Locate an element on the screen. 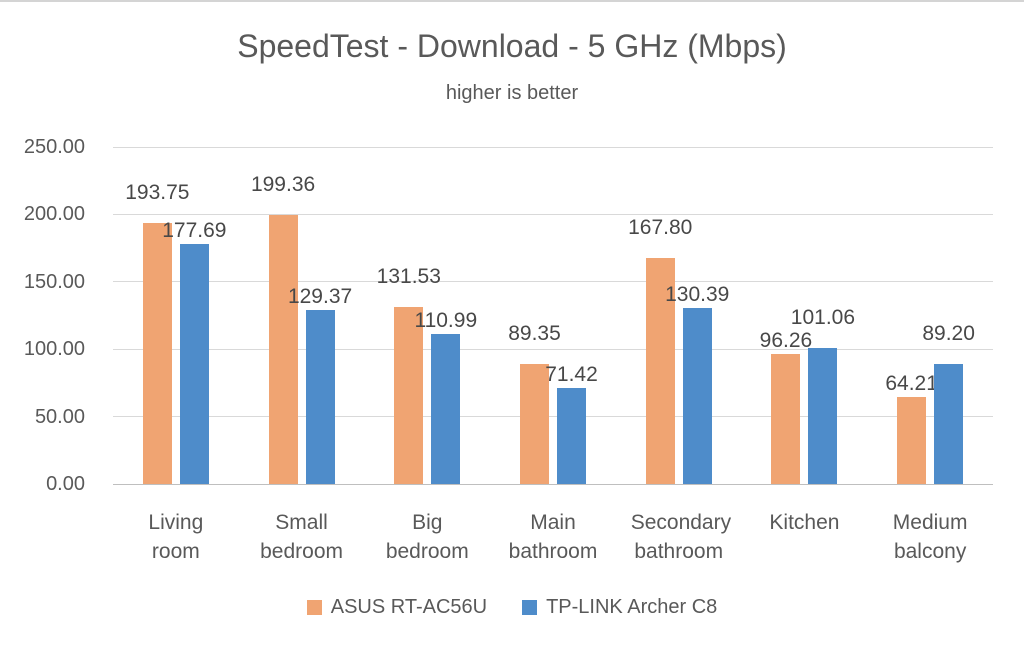 The width and height of the screenshot is (1024, 657). value-label-asus-rt-ac56u-big-bedroom: 131.53 is located at coordinates (408, 276).